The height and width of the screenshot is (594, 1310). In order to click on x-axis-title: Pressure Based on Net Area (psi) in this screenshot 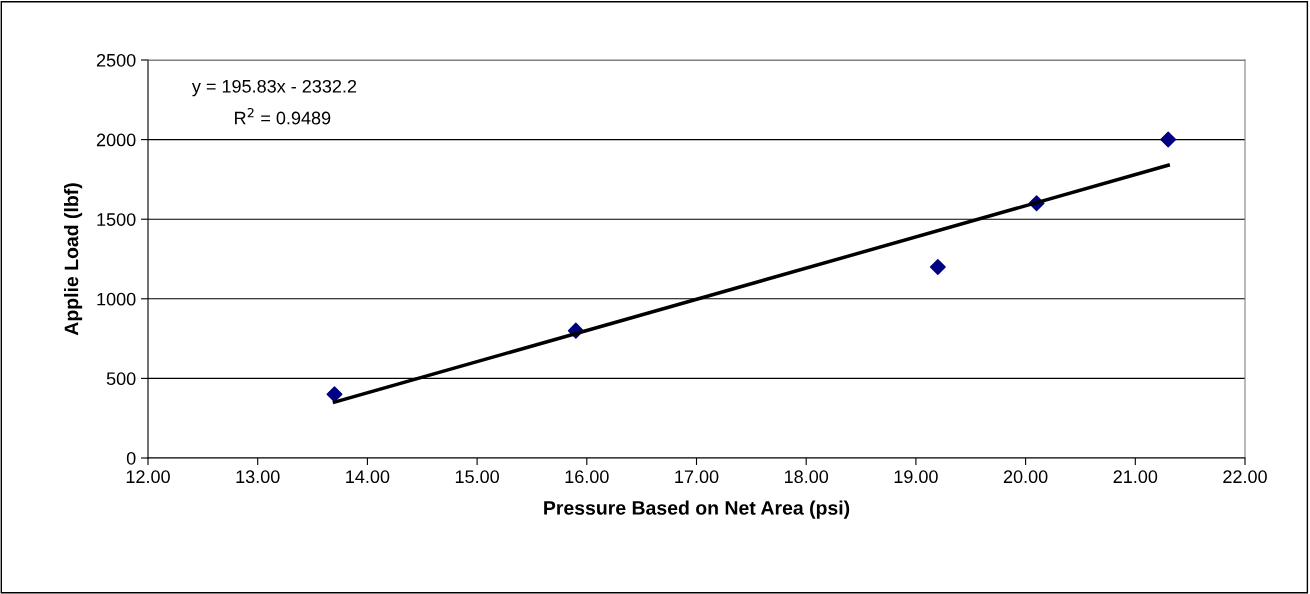, I will do `click(697, 509)`.